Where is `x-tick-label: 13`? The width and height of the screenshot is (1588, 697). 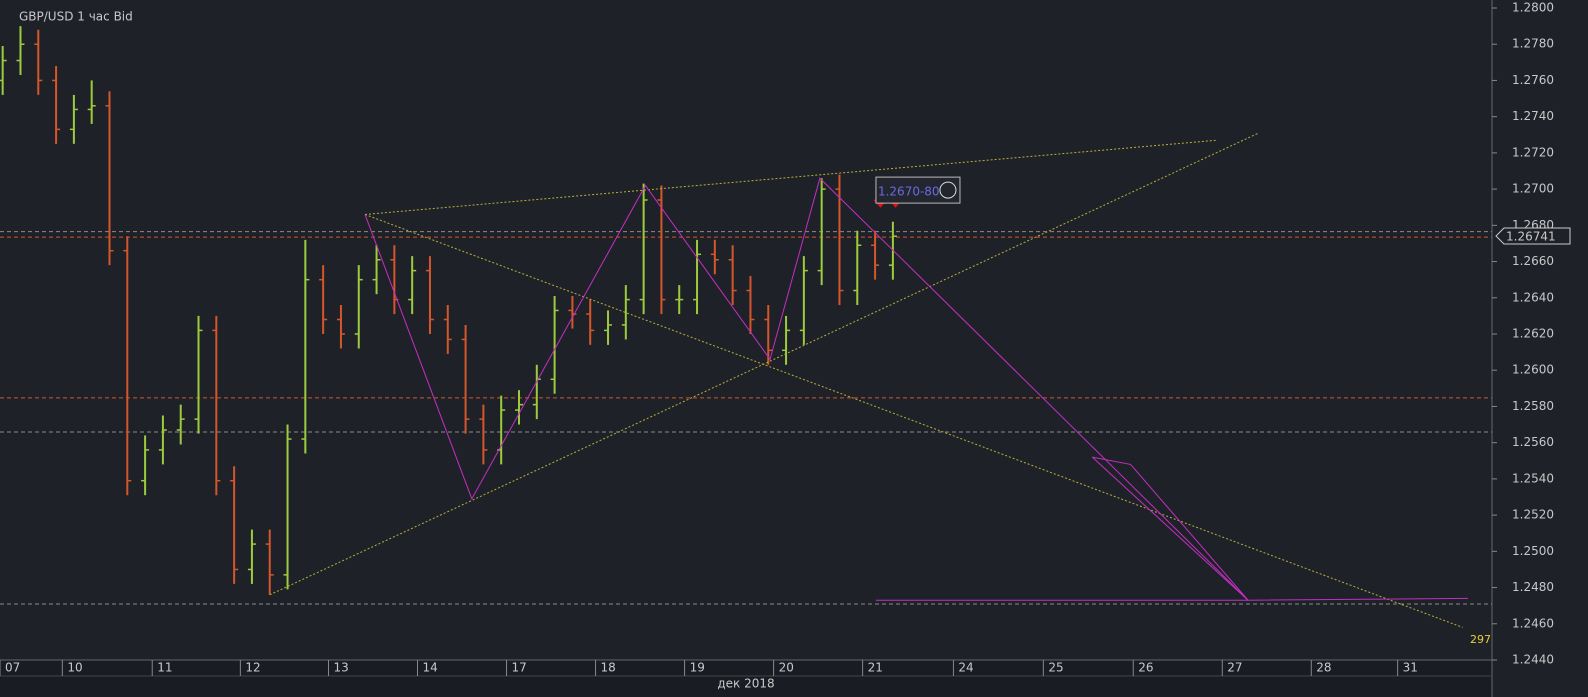
x-tick-label: 13 is located at coordinates (340, 668).